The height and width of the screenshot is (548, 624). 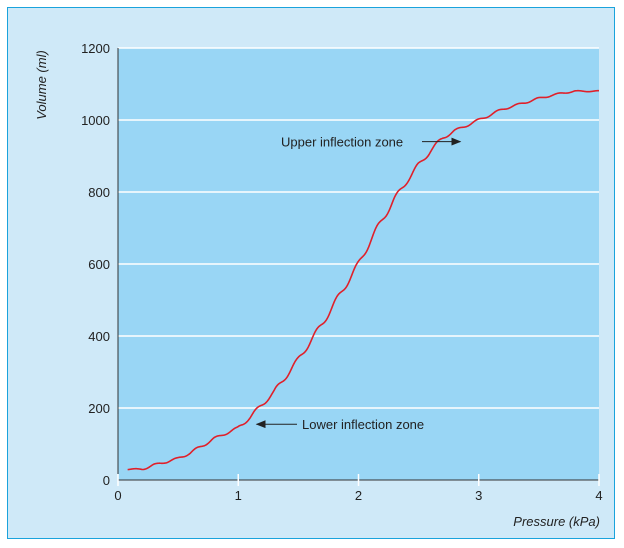 What do you see at coordinates (95, 48) in the screenshot?
I see `y-tick-label: 1200` at bounding box center [95, 48].